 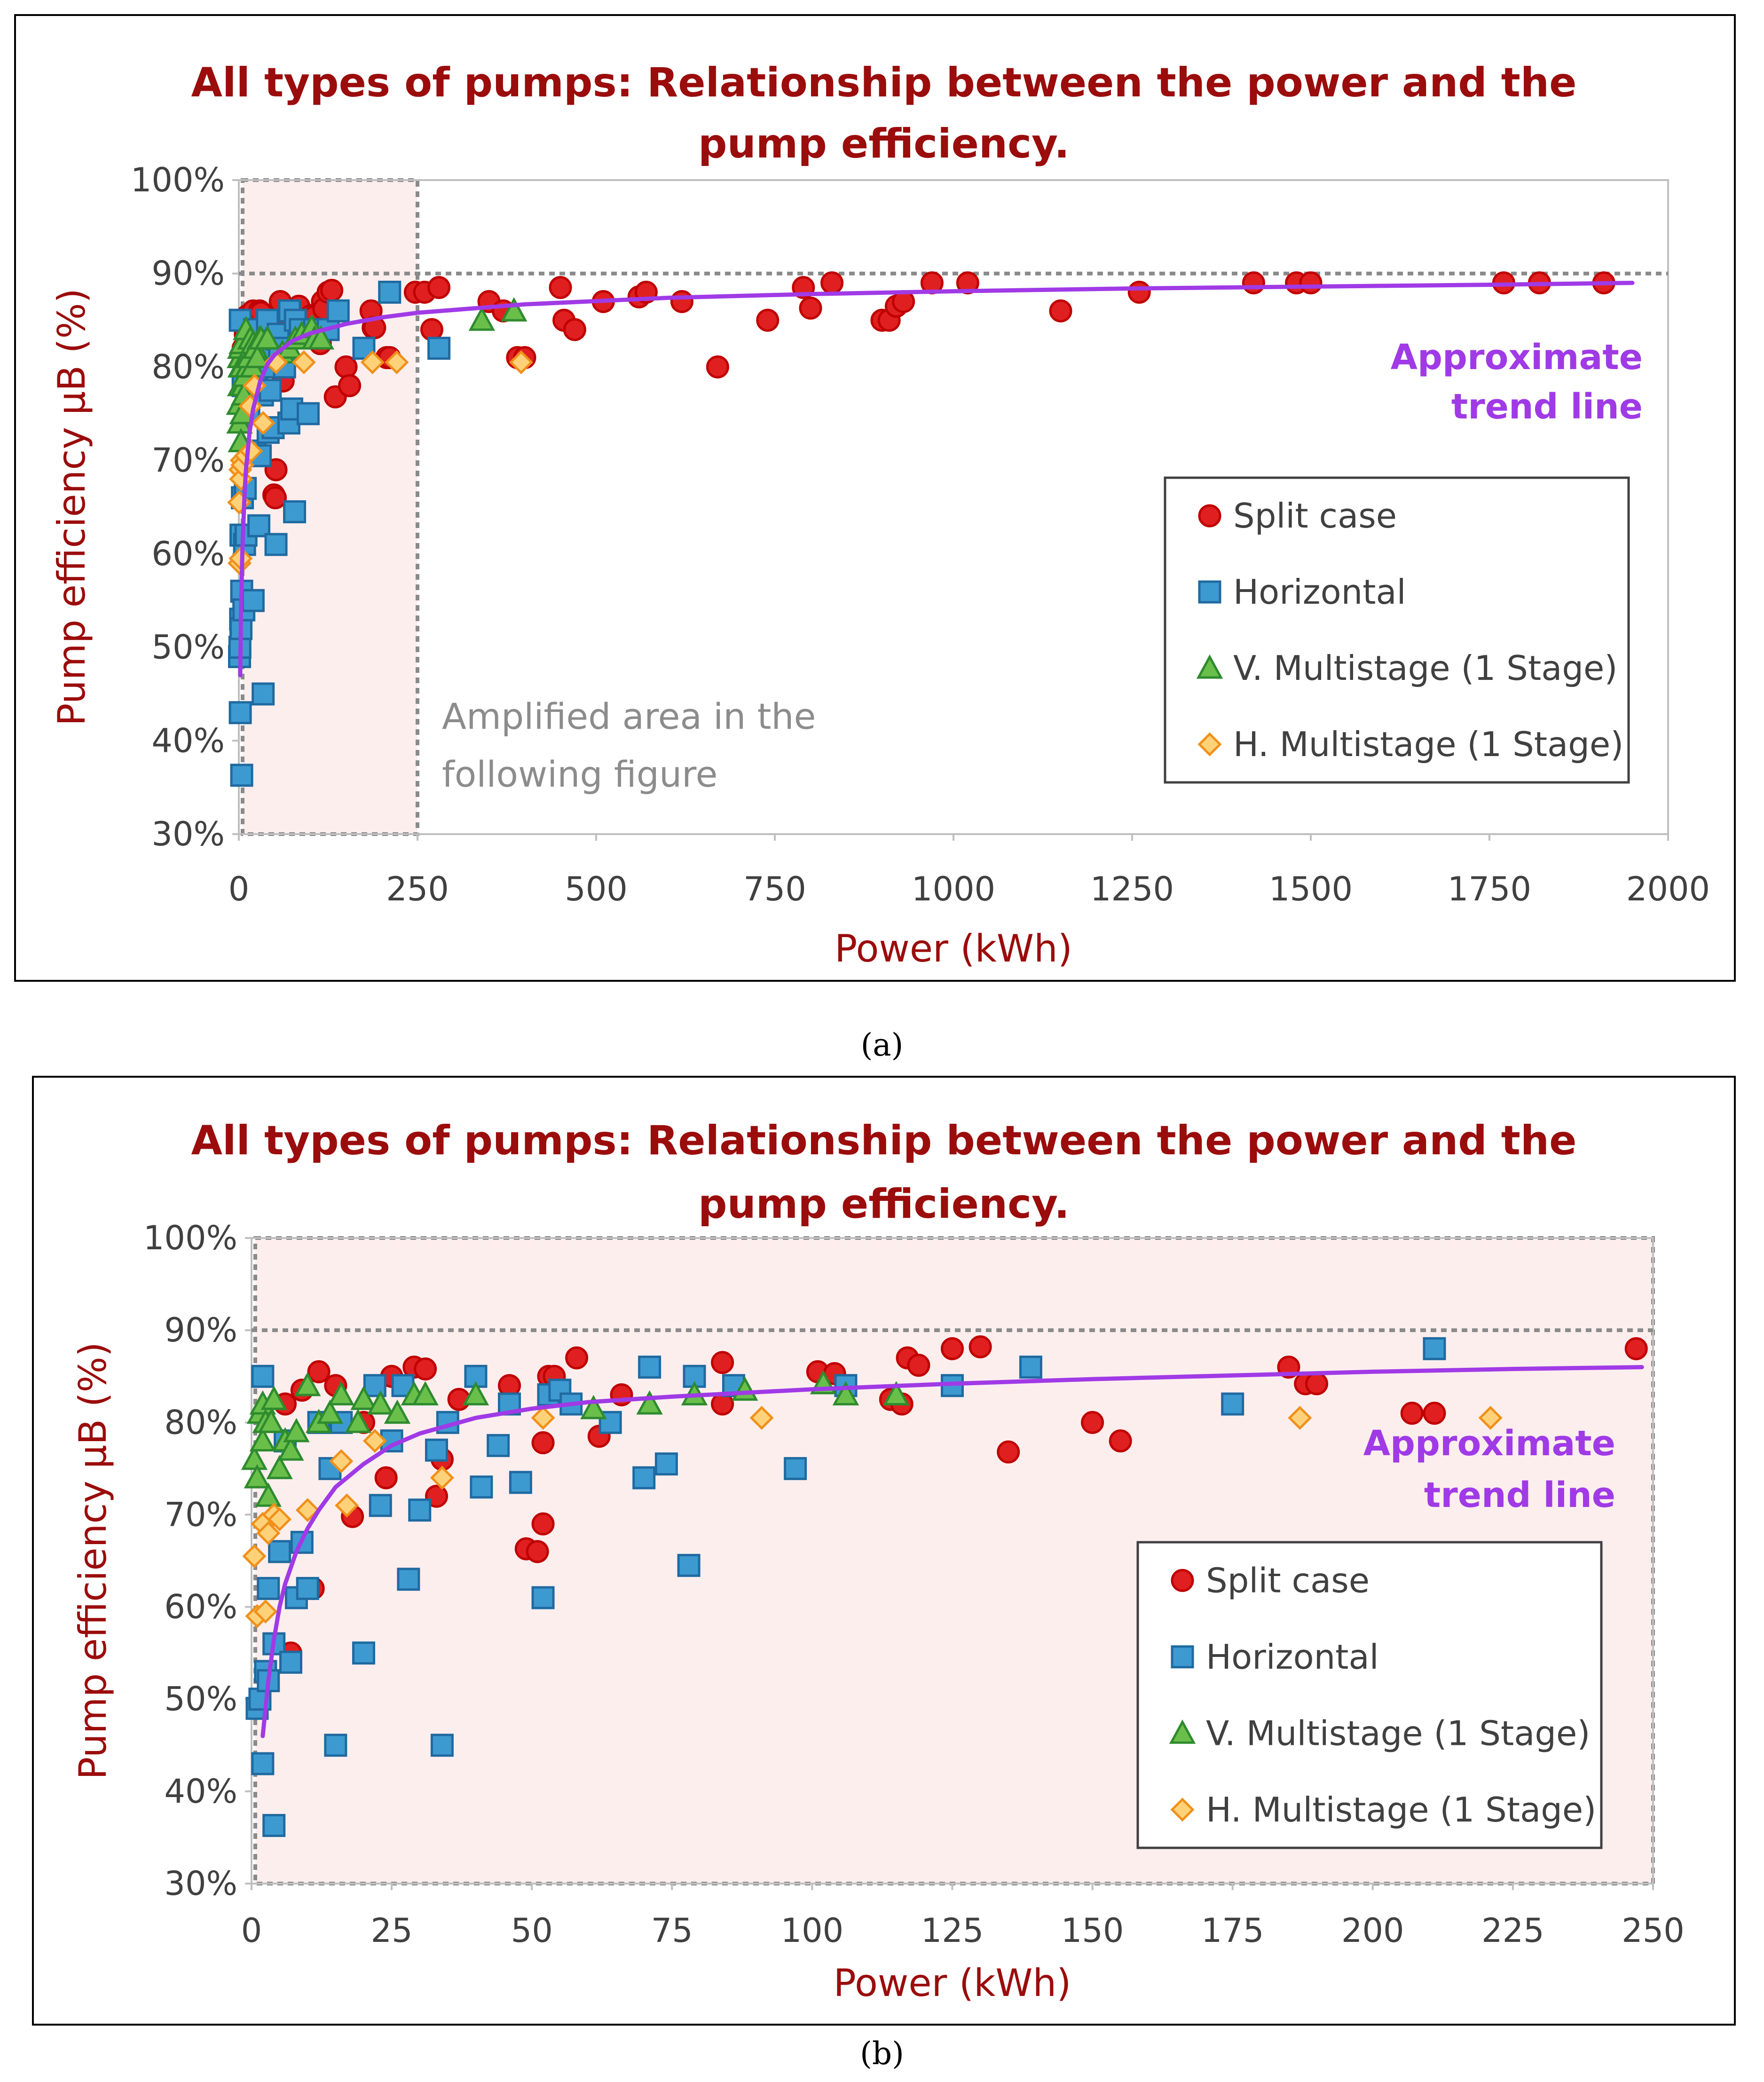 I want to click on series-diamond, so click(x=873, y=1516).